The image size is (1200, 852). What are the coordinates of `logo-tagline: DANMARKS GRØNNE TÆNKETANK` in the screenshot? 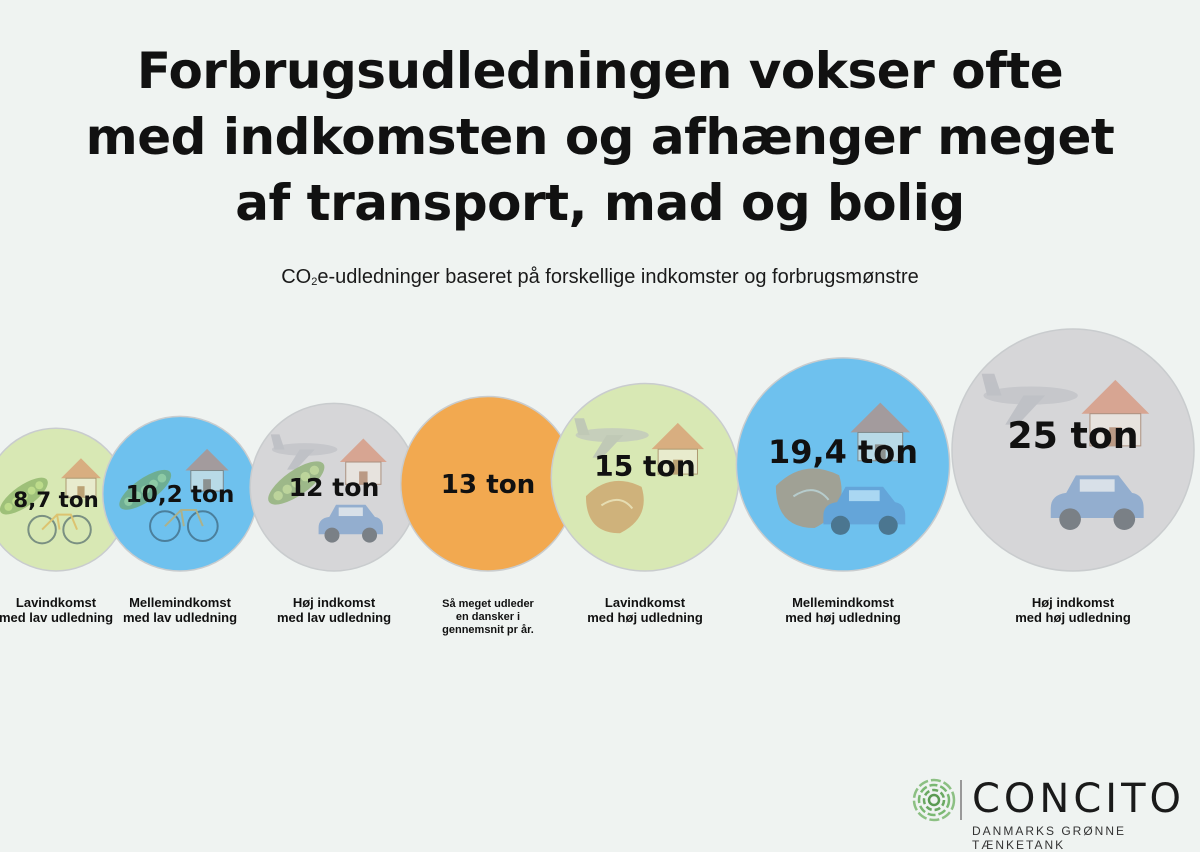 It's located at (1049, 838).